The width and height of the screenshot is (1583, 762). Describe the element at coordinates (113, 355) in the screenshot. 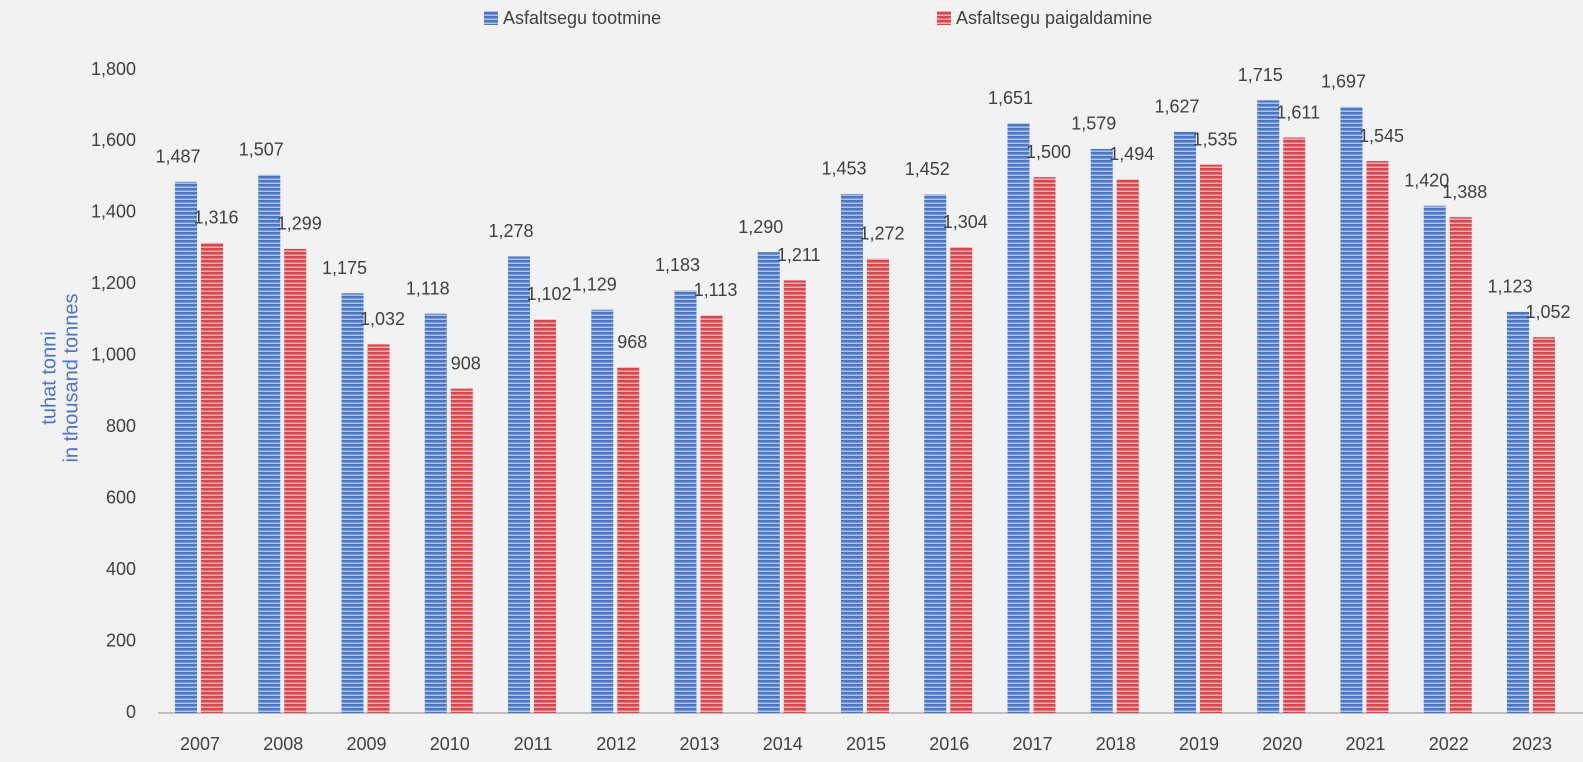

I see `y-tick-label: 1,000` at that location.